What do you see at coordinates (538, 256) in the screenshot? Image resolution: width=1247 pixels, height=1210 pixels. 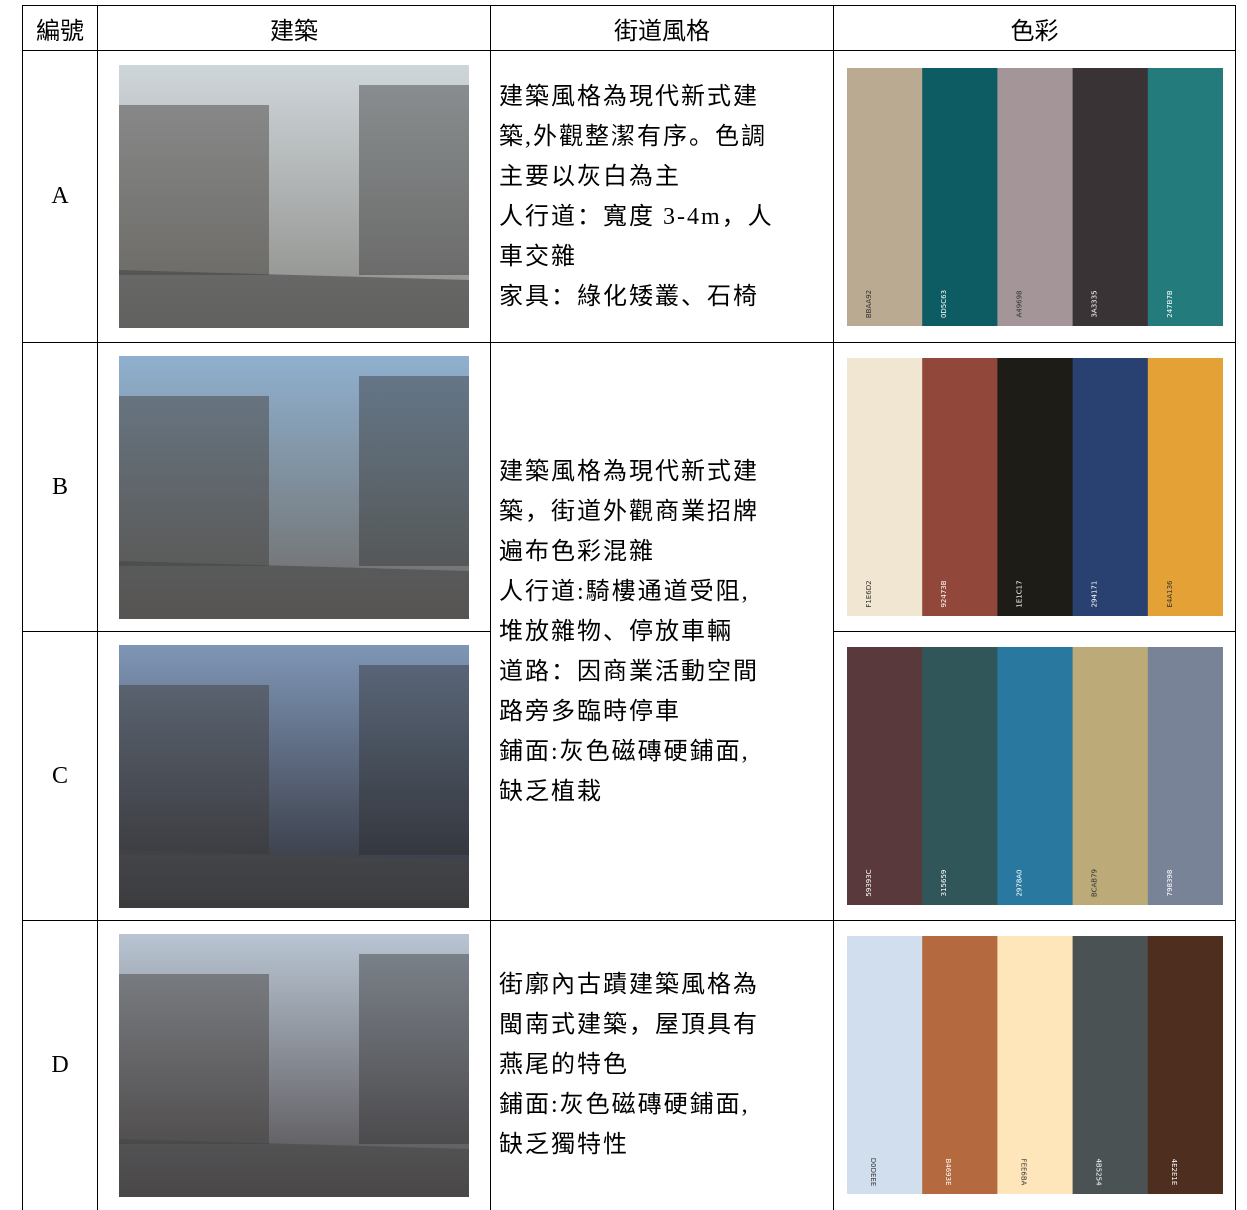 I see `style-line: 車交雜` at bounding box center [538, 256].